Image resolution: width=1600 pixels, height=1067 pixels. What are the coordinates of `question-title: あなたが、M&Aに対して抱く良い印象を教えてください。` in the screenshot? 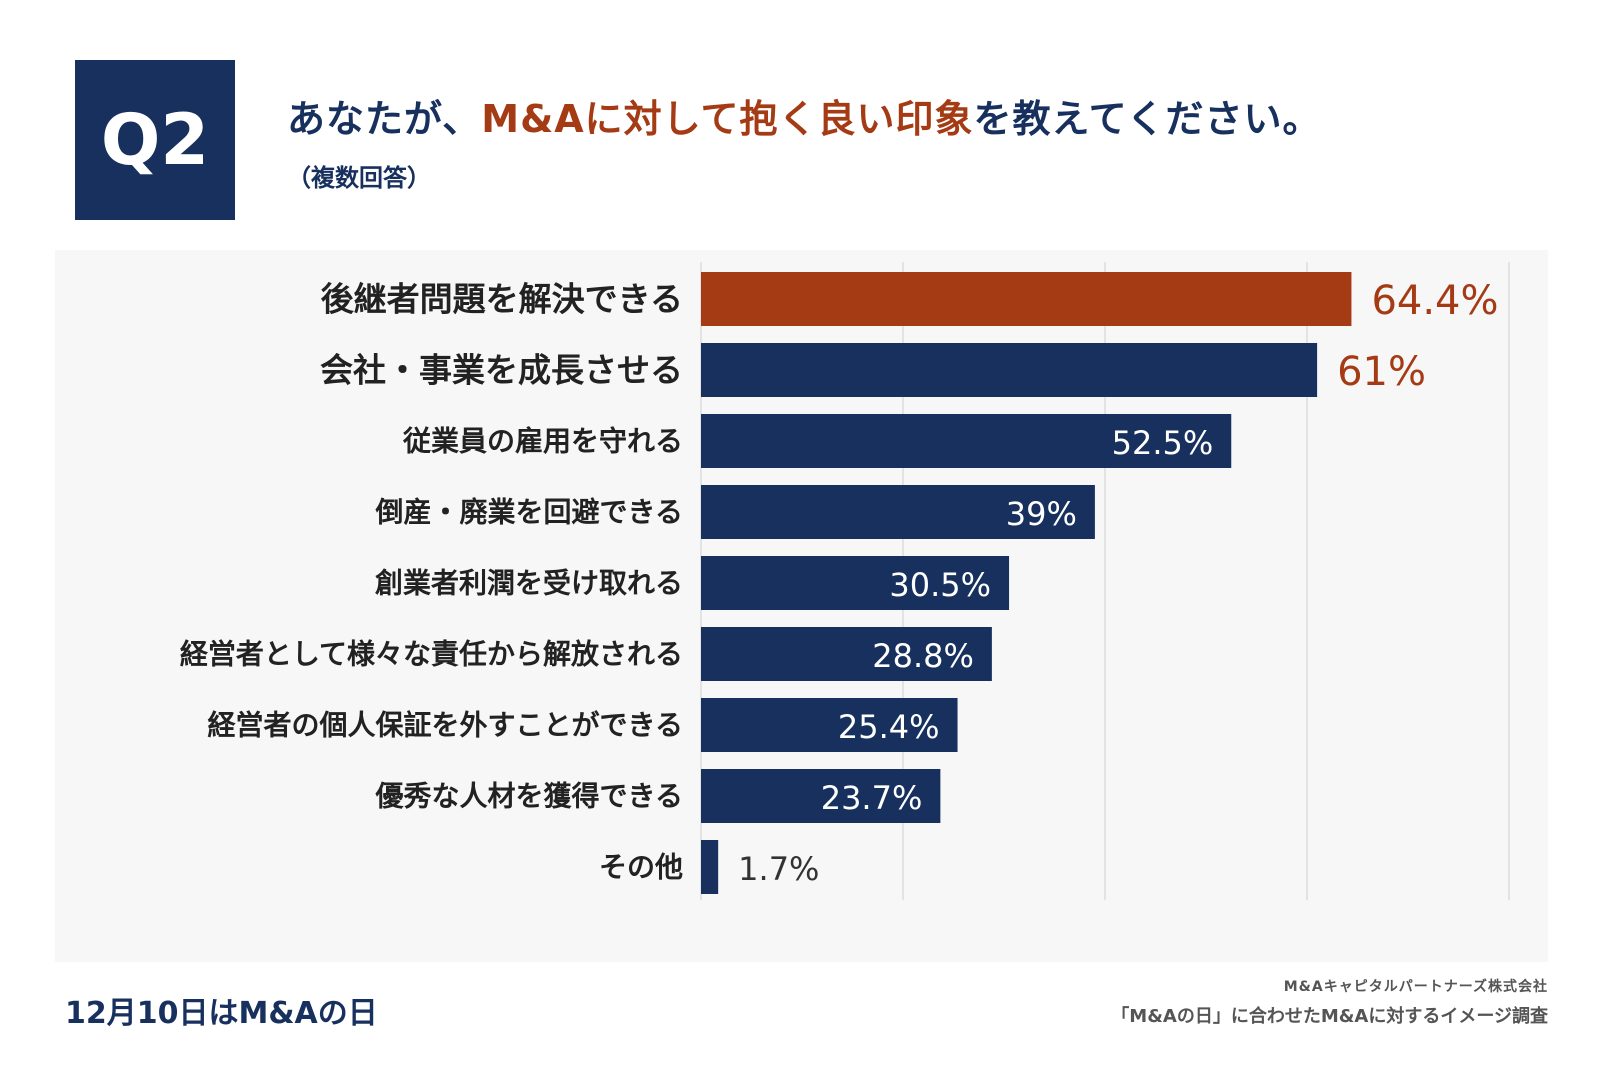 It's located at (804, 115).